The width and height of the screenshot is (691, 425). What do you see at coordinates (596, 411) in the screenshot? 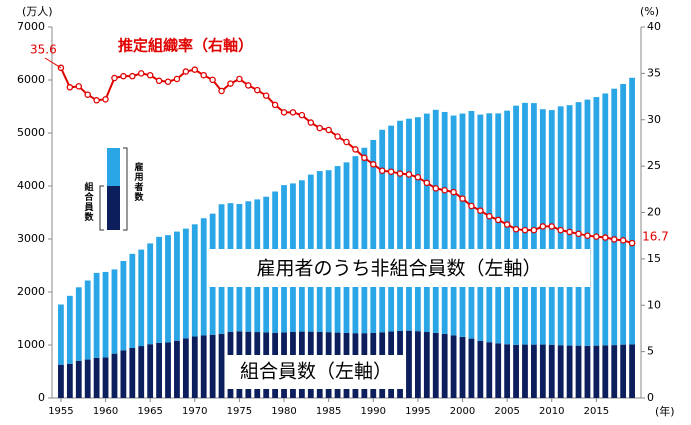
I see `x-tick-label: 2015` at bounding box center [596, 411].